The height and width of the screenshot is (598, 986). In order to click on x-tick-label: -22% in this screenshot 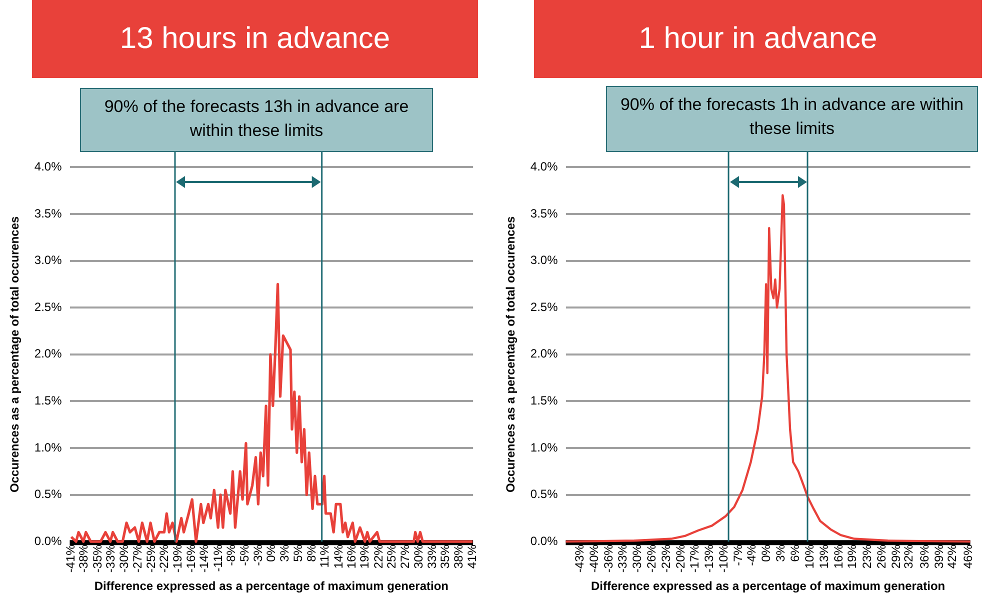, I will do `click(164, 558)`.